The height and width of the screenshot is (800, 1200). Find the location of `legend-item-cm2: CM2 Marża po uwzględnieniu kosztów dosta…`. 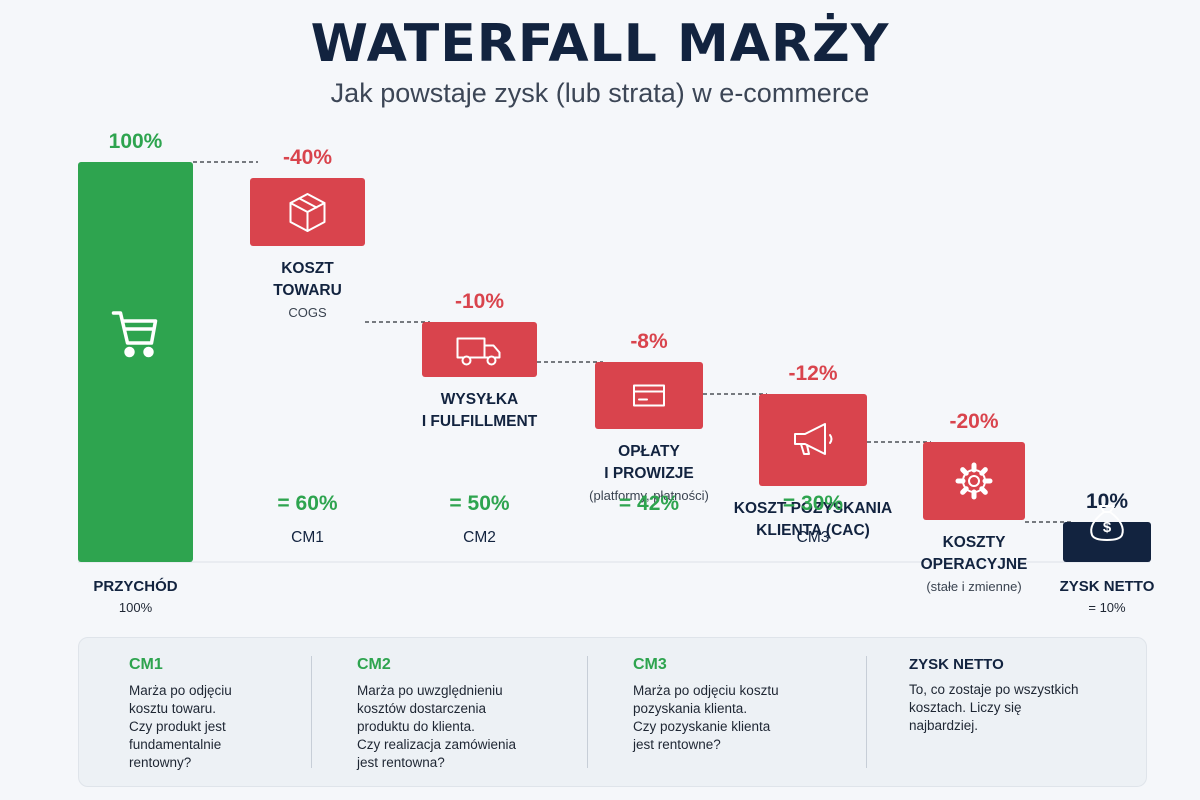

legend-item-cm2: CM2 Marża po uwzględnieniu kosztów dosta… is located at coordinates (467, 714).